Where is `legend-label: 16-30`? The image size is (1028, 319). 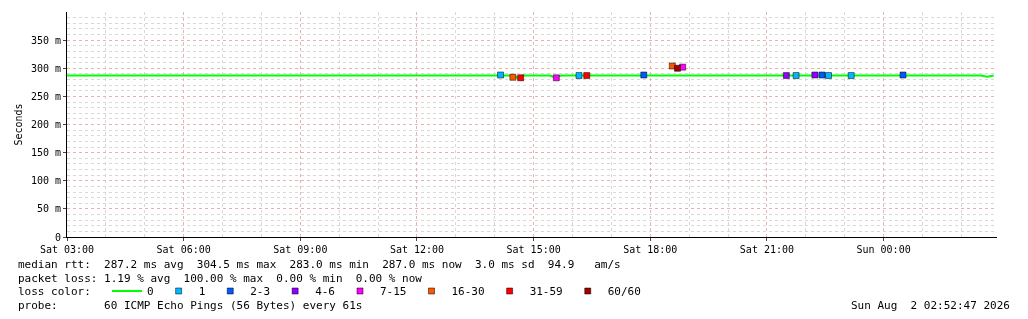
legend-label: 16-30 is located at coordinates (468, 292).